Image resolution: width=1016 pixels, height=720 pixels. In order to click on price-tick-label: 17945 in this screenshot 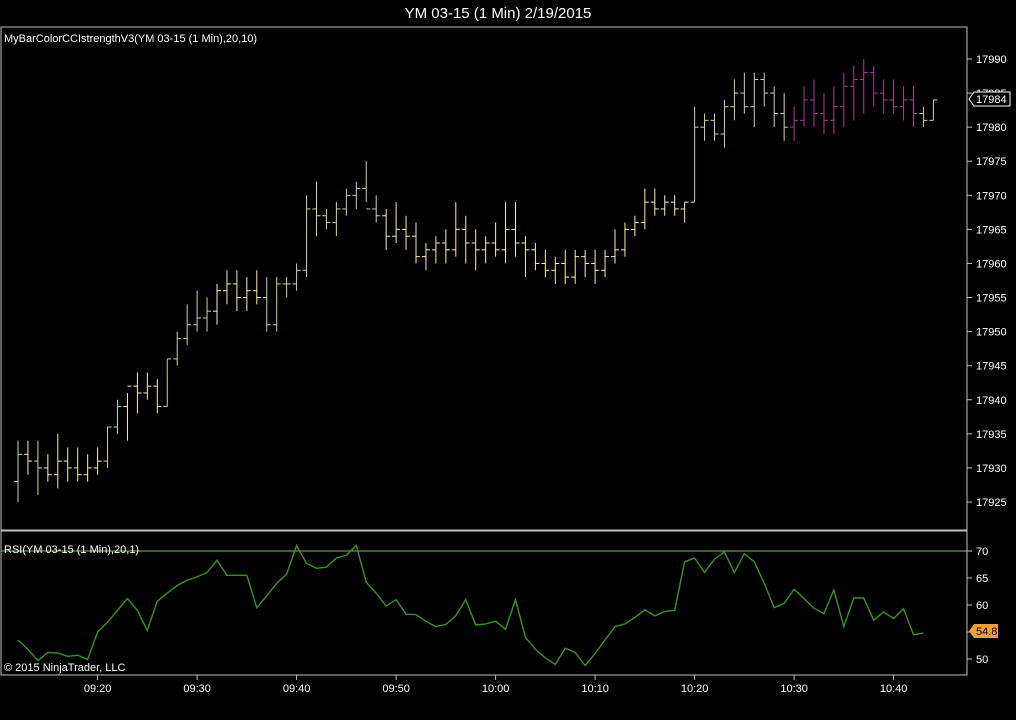, I will do `click(991, 367)`.